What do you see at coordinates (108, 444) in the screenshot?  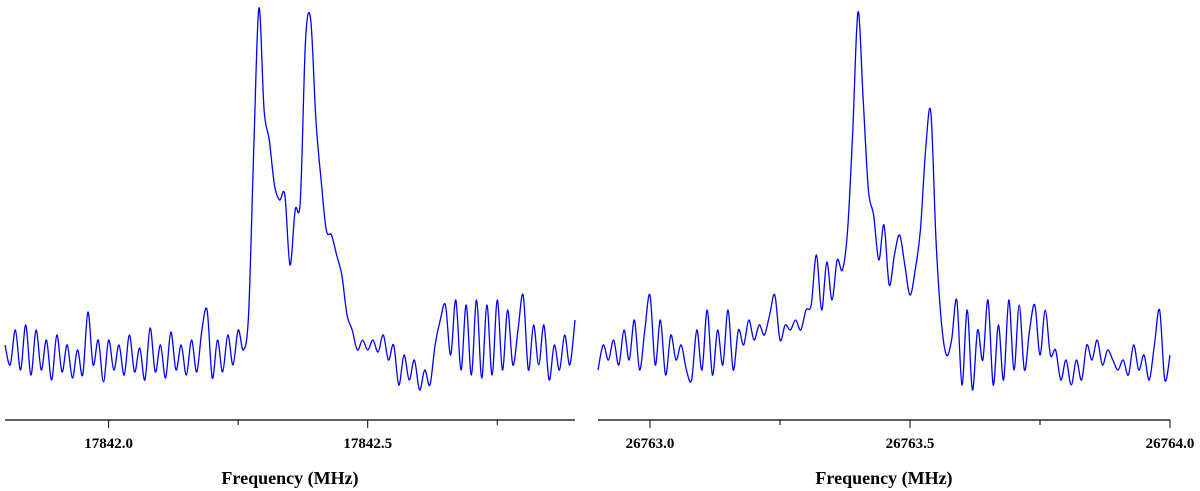 I see `x-tick-label: 17842.0` at bounding box center [108, 444].